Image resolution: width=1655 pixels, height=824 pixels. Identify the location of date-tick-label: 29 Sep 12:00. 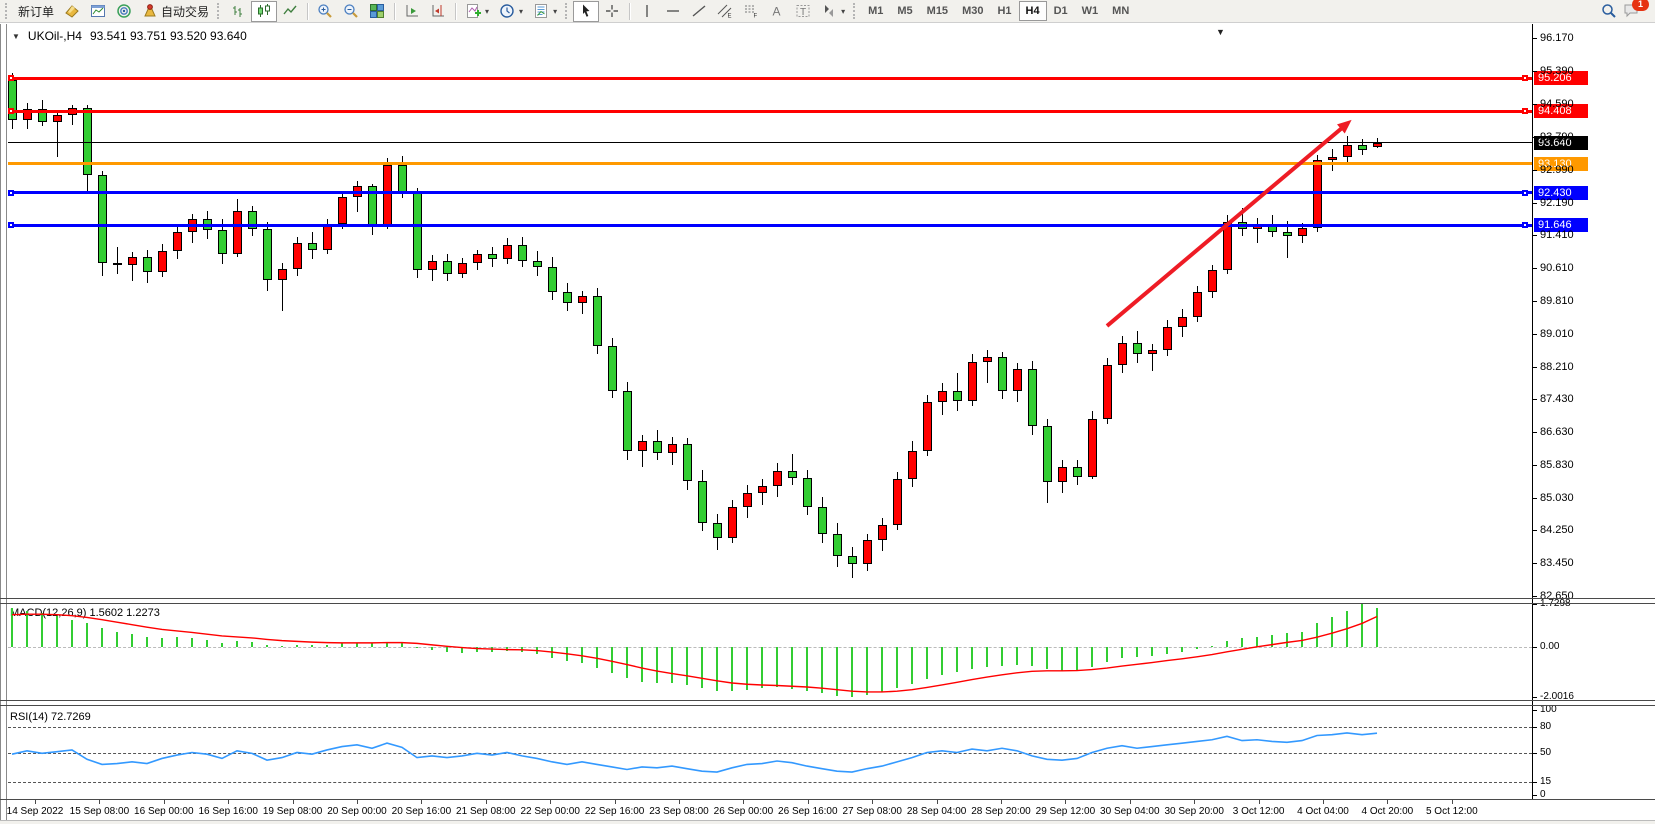
(1065, 811).